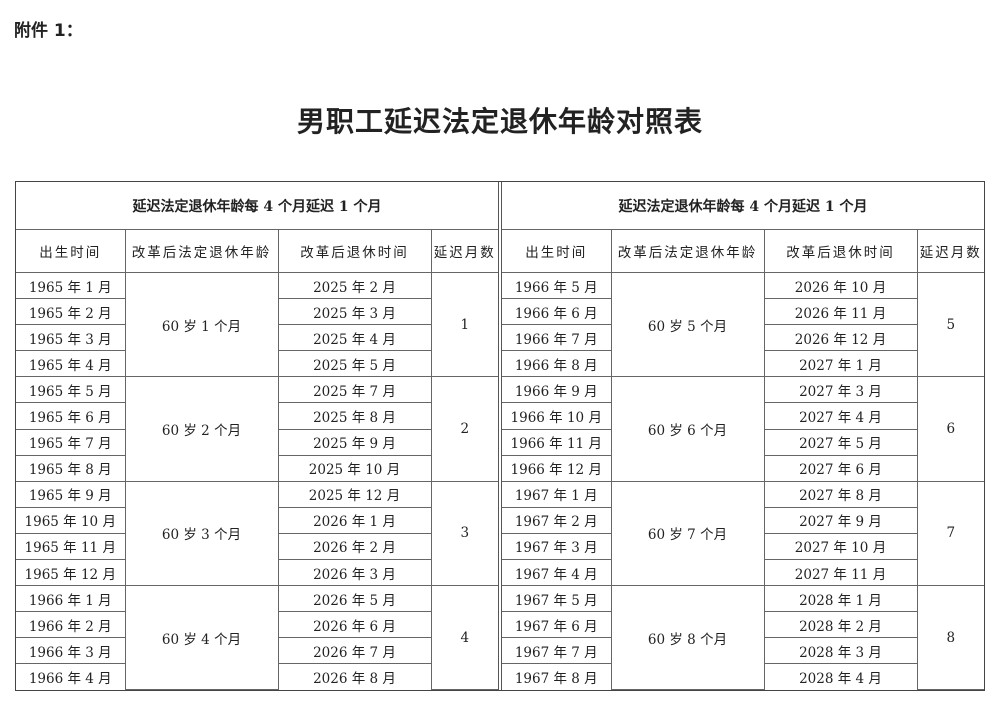  What do you see at coordinates (464, 533) in the screenshot?
I see `months-cell: 3` at bounding box center [464, 533].